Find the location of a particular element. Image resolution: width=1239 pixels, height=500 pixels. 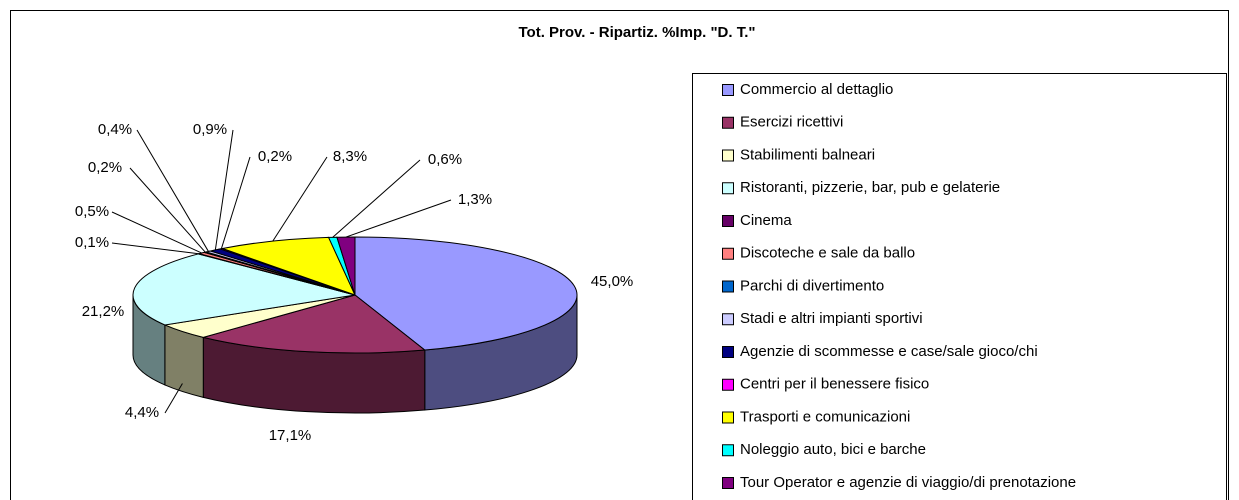

data-label: 0,4% is located at coordinates (115, 129).